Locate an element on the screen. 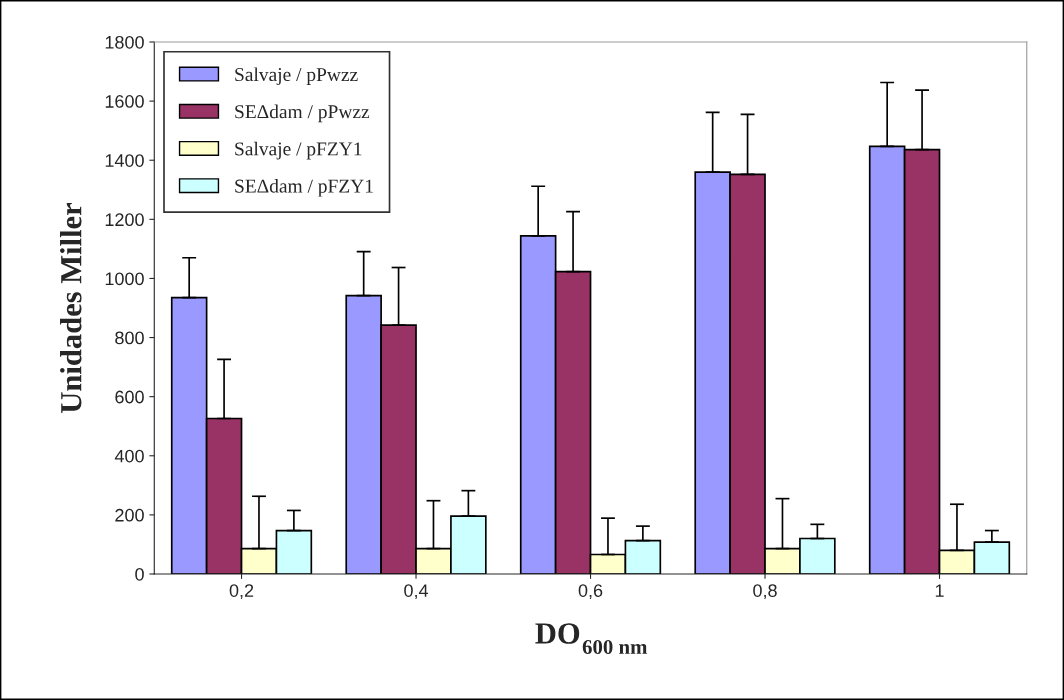 This screenshot has width=1064, height=700. y-tick-label: 1000 is located at coordinates (124, 279).